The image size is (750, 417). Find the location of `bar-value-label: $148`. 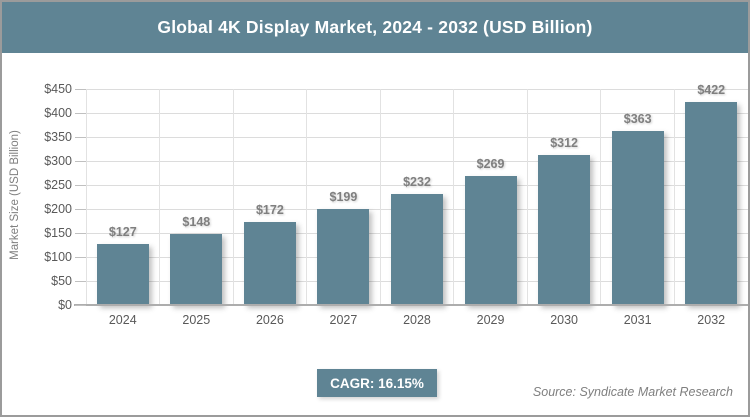

bar-value-label: $148 is located at coordinates (196, 221).